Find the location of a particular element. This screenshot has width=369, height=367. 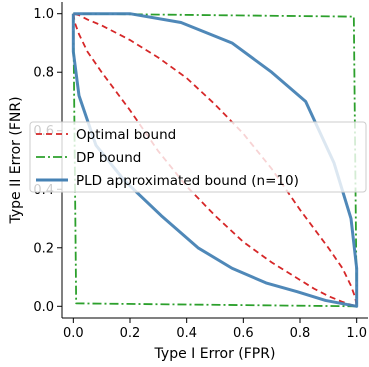

x-tick-label: 0.0 is located at coordinates (73, 333).